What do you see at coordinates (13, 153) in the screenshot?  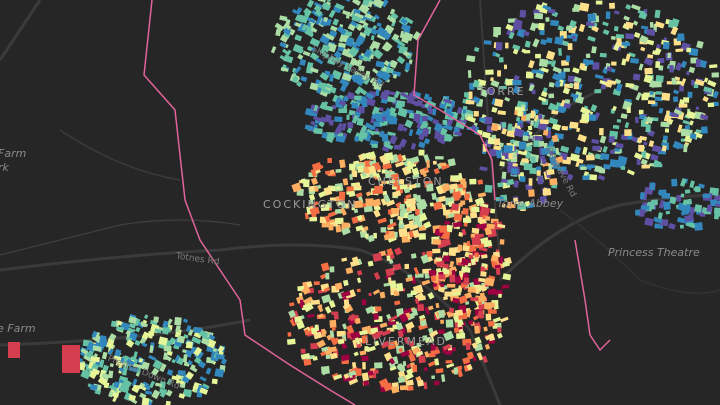 I see `map-label: Farm` at bounding box center [13, 153].